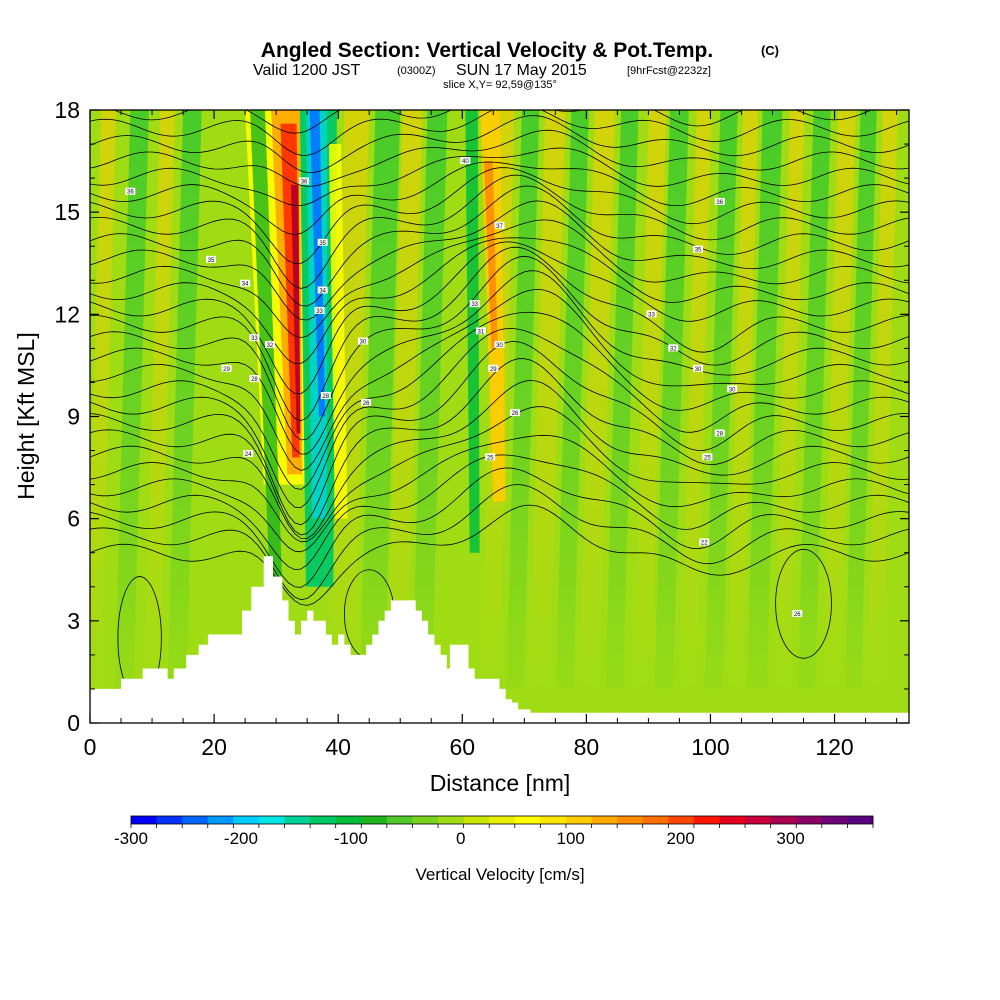 The image size is (1000, 1000). What do you see at coordinates (499, 227) in the screenshot?
I see `contour-label: 37` at bounding box center [499, 227].